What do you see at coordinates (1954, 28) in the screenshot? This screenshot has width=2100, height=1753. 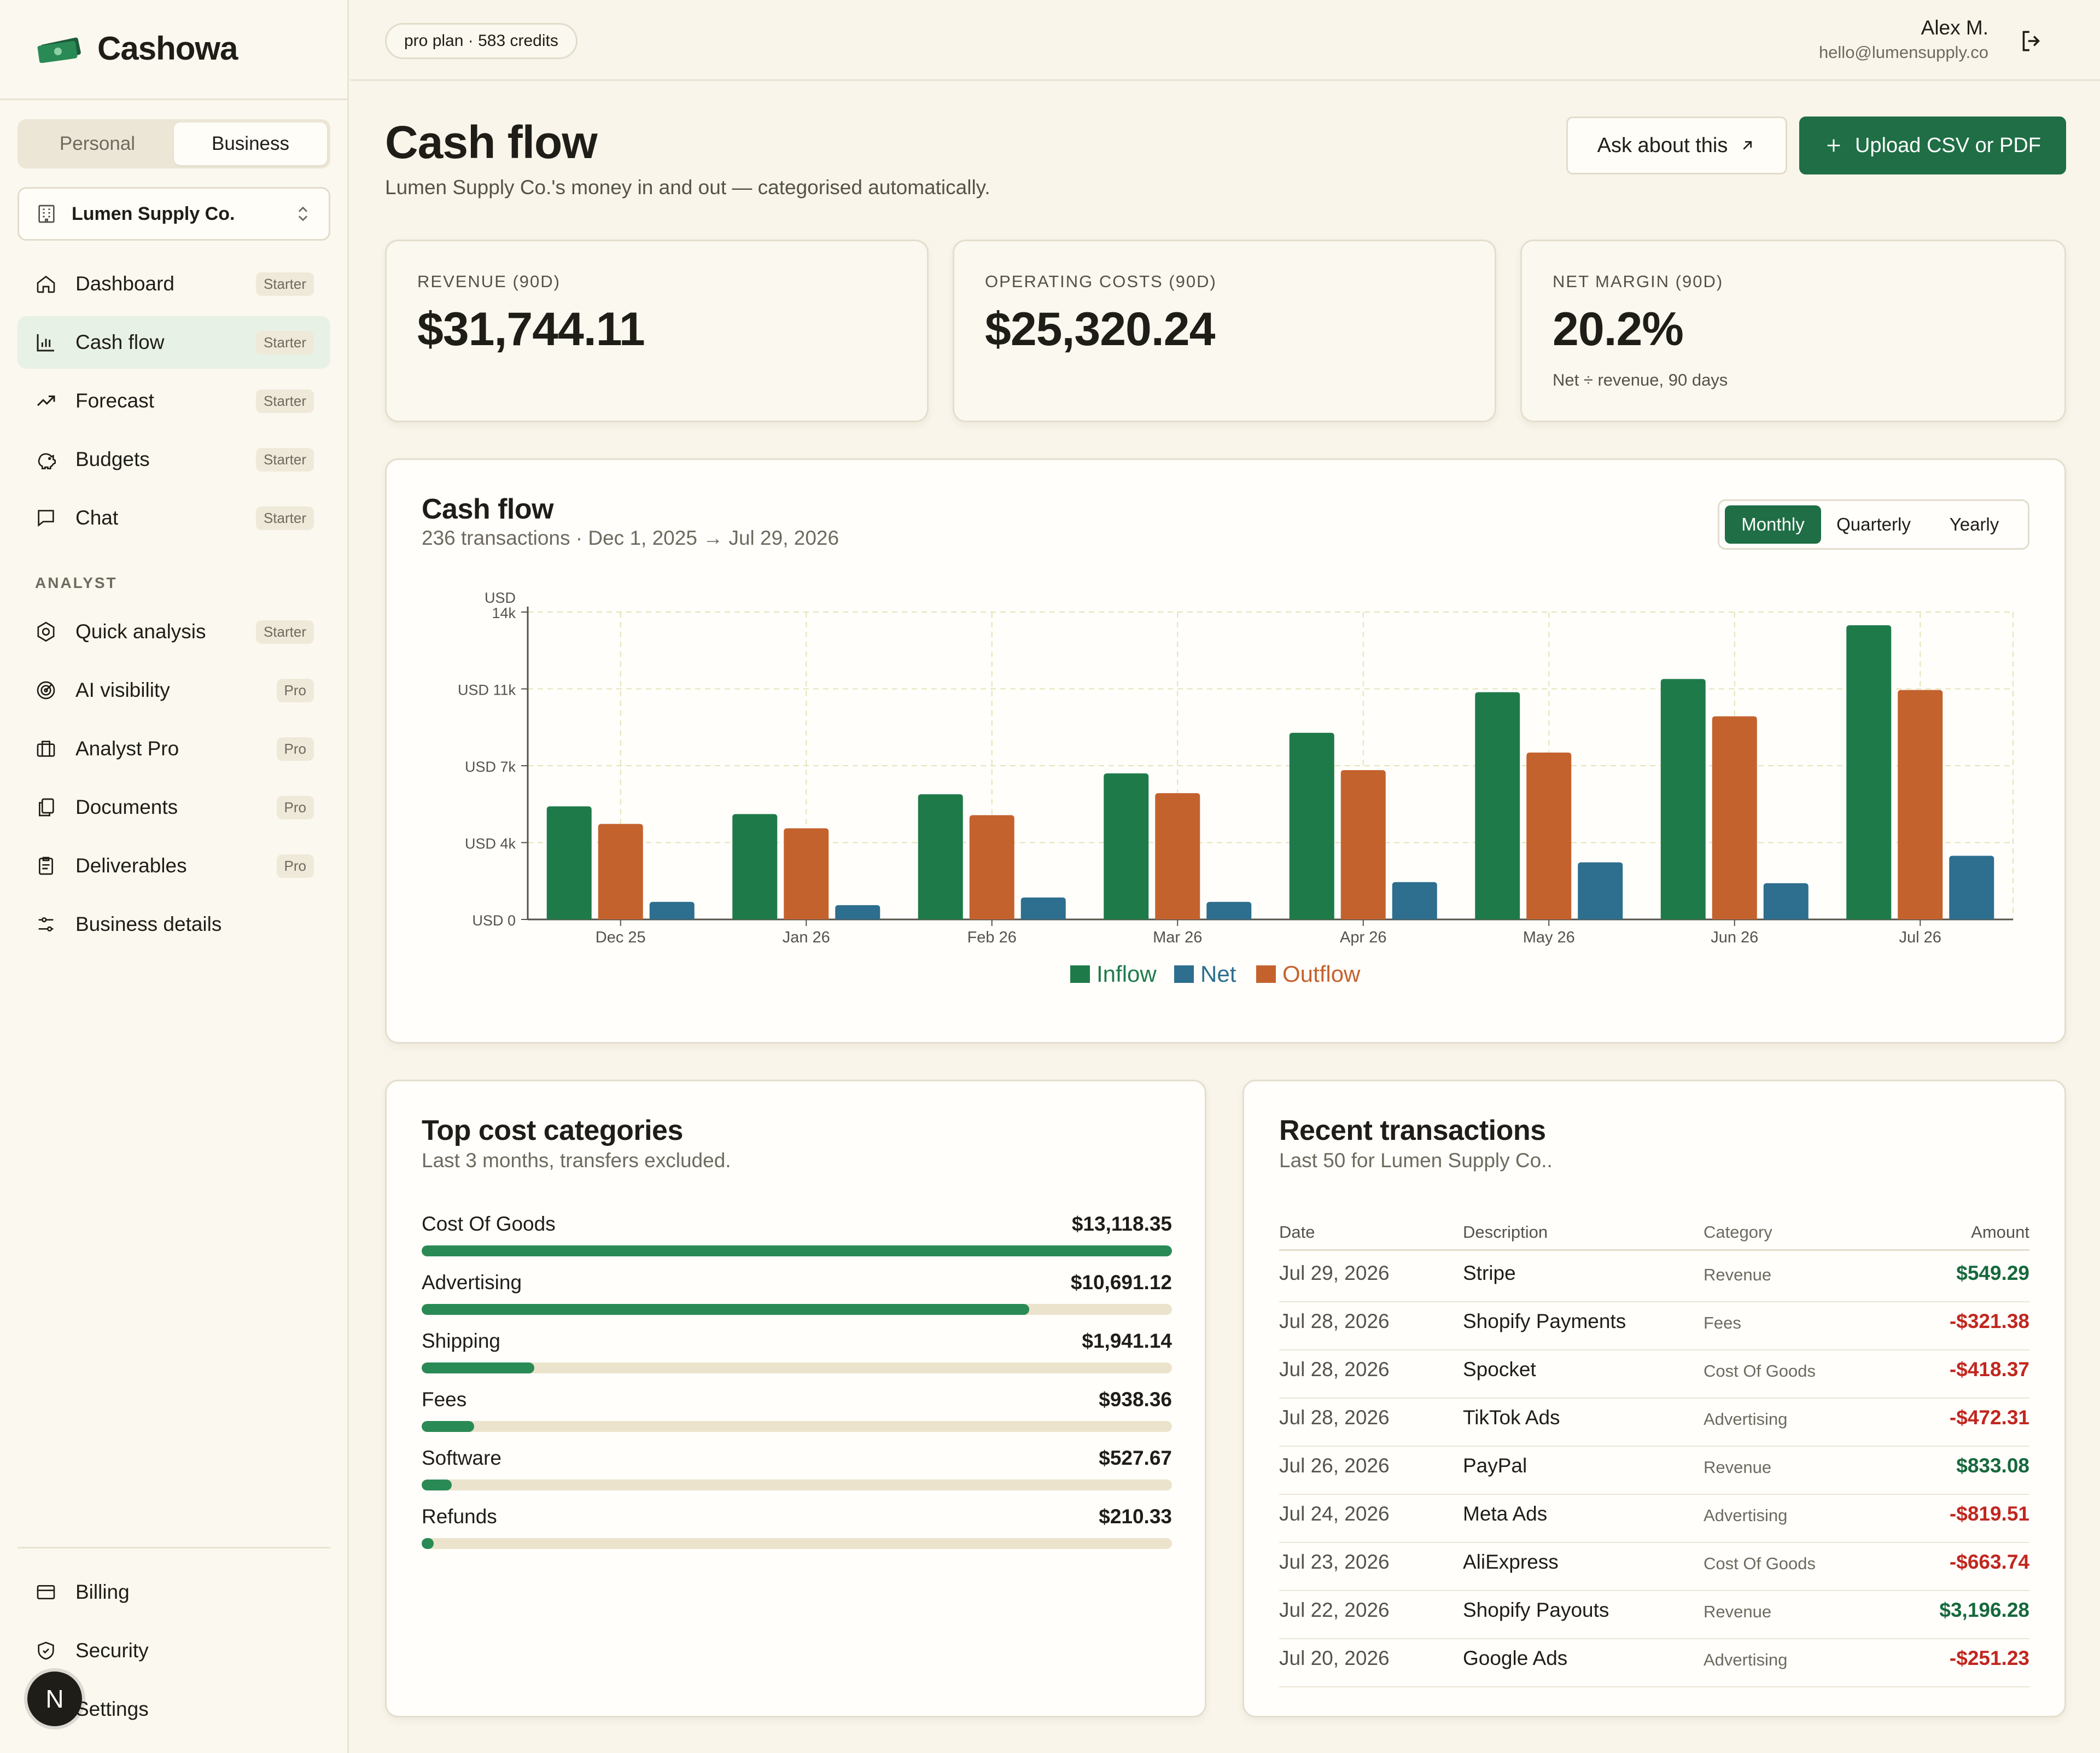 I see `user-name: Alex M.` at bounding box center [1954, 28].